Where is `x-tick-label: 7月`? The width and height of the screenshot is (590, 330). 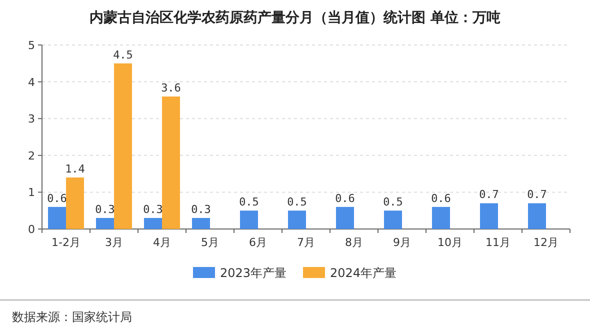 x-tick-label: 7月 is located at coordinates (306, 242).